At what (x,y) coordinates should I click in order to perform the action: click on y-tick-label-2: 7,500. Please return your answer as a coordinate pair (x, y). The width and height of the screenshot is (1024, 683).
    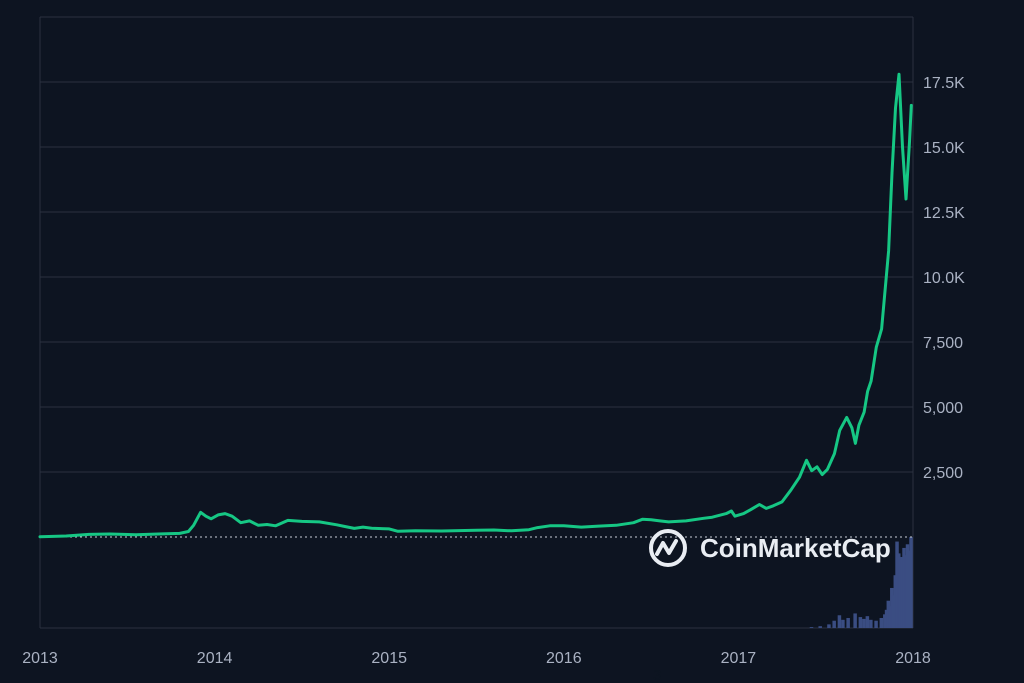
    Looking at the image, I should click on (943, 343).